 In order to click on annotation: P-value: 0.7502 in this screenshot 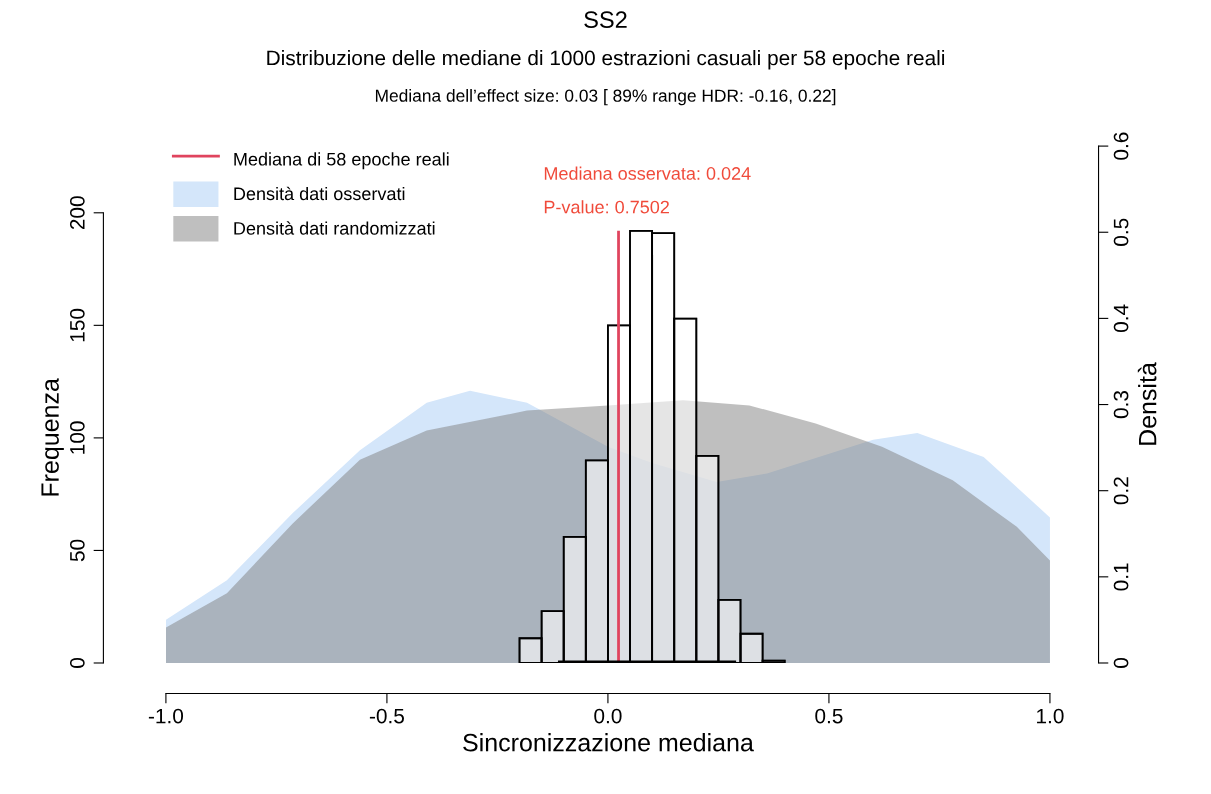, I will do `click(606, 207)`.